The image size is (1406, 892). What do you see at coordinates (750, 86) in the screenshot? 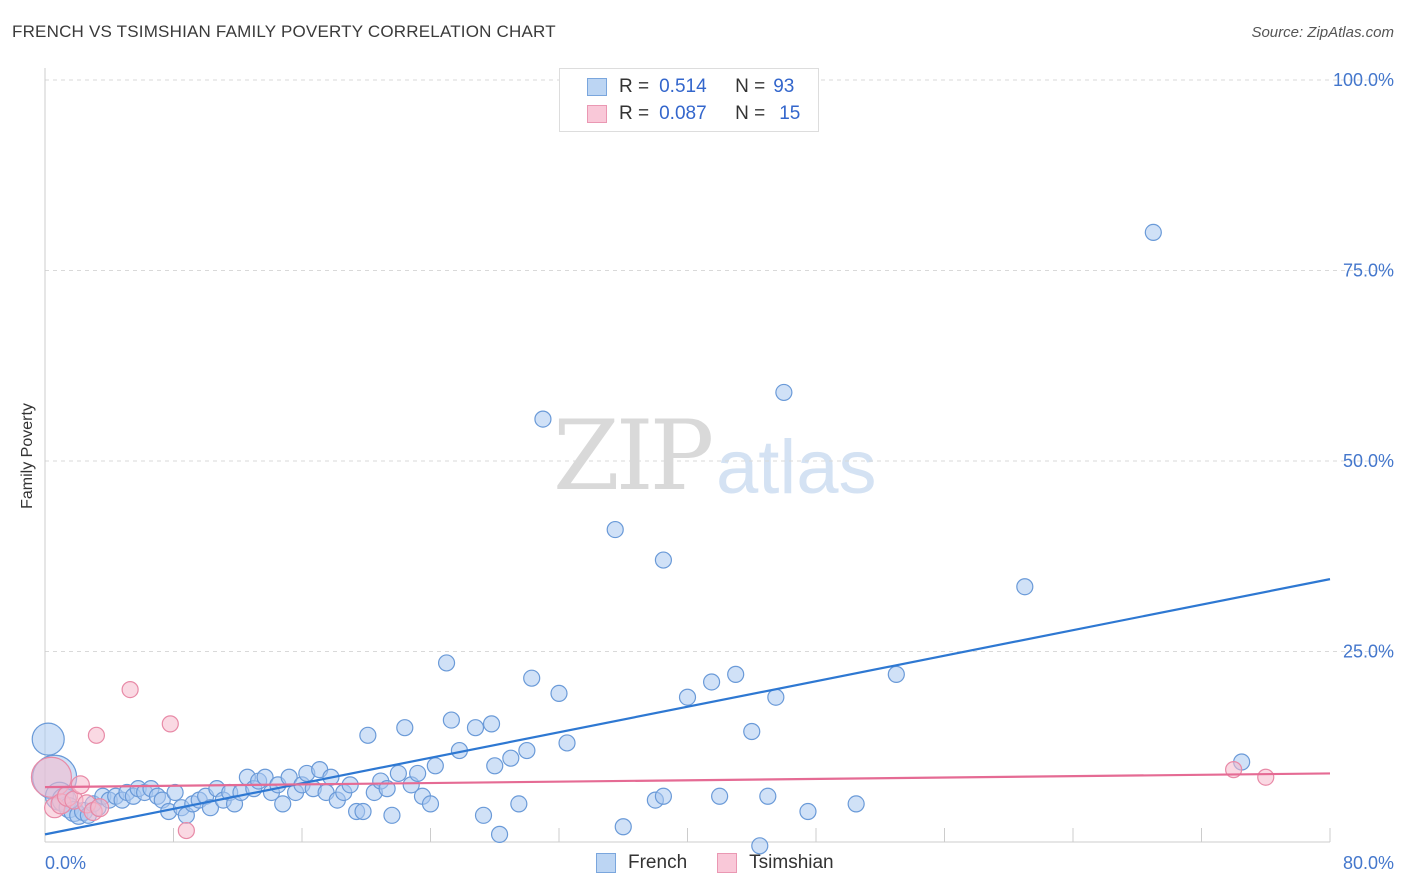
I see `french-n-key: N =` at bounding box center [750, 86].